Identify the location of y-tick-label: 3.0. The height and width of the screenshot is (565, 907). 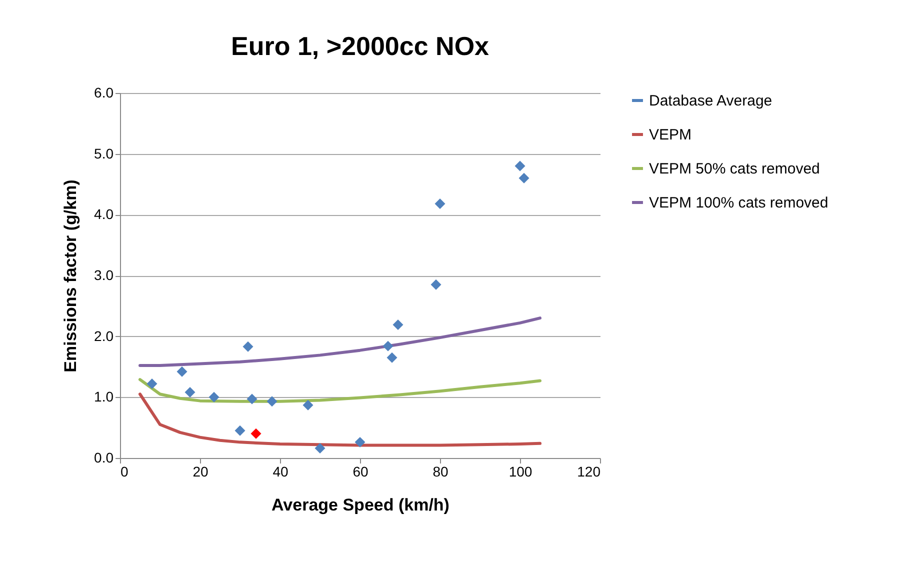
(104, 275).